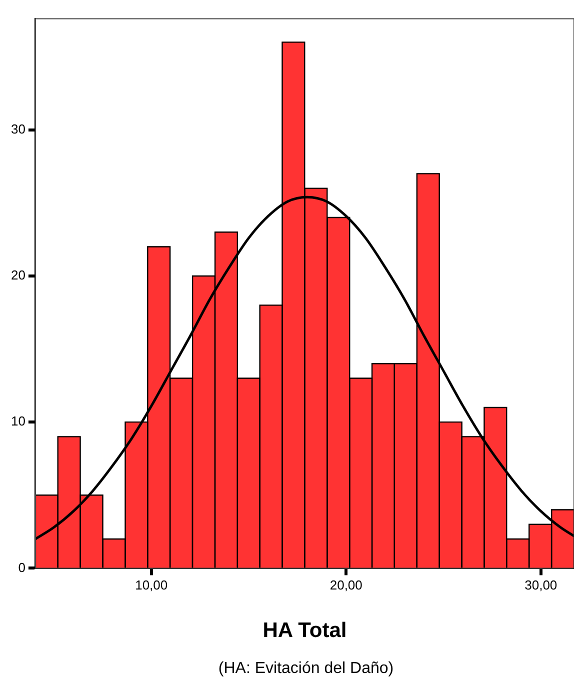  I want to click on x-axis-title: HA Total, so click(304, 630).